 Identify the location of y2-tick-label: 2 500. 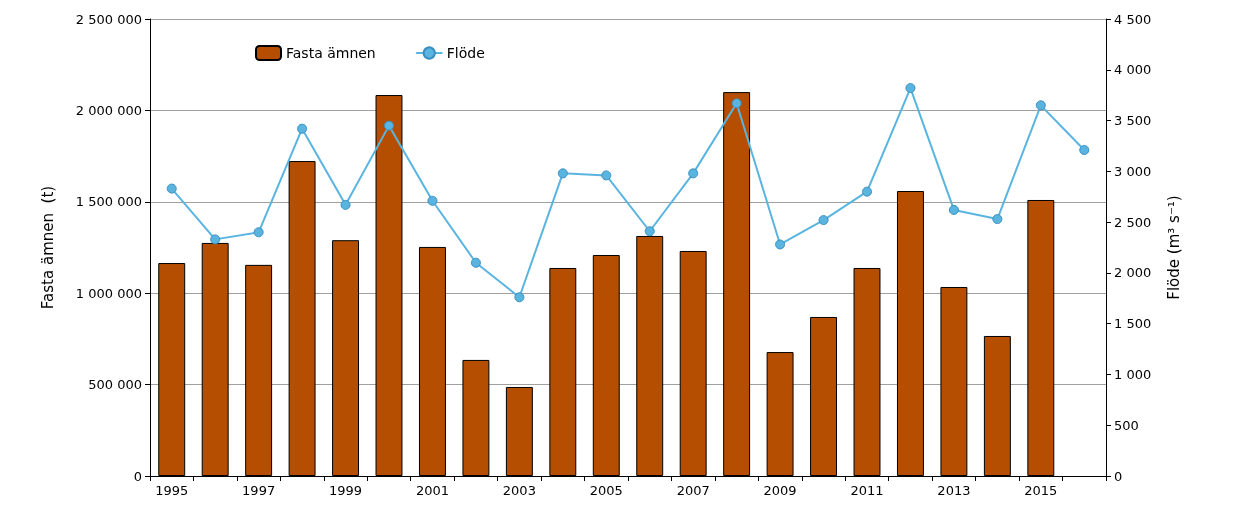
(1133, 222).